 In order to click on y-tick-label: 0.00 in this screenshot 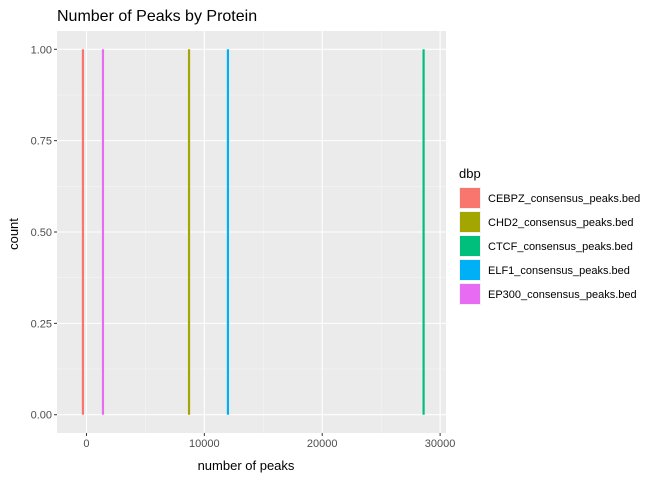, I will do `click(41, 416)`.